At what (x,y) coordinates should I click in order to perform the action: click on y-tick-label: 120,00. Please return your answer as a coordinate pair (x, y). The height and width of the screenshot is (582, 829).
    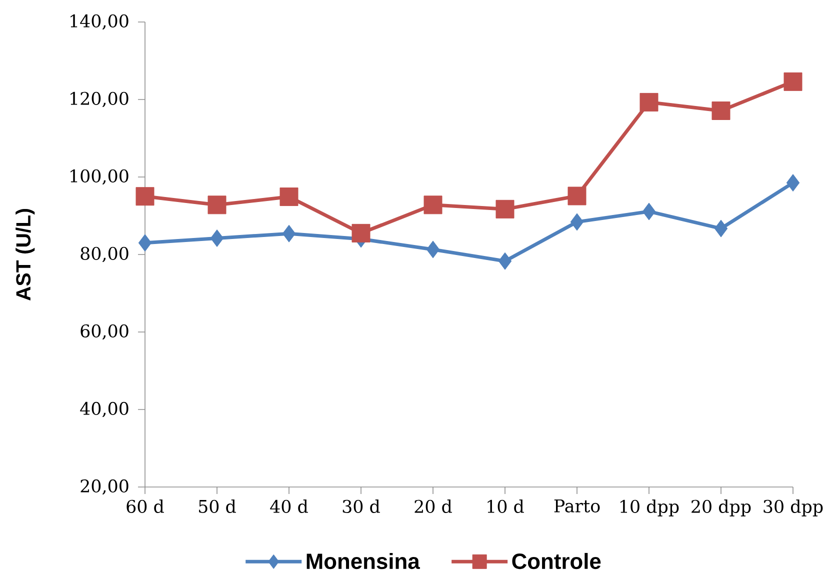
    Looking at the image, I should click on (99, 100).